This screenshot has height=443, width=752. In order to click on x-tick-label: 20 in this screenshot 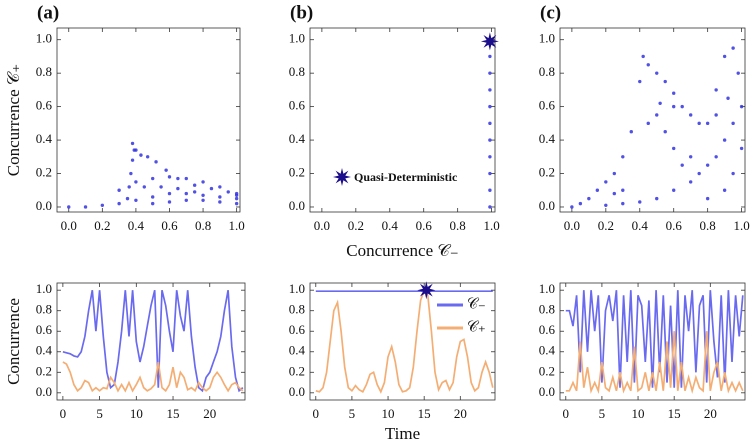, I will do `click(209, 413)`.